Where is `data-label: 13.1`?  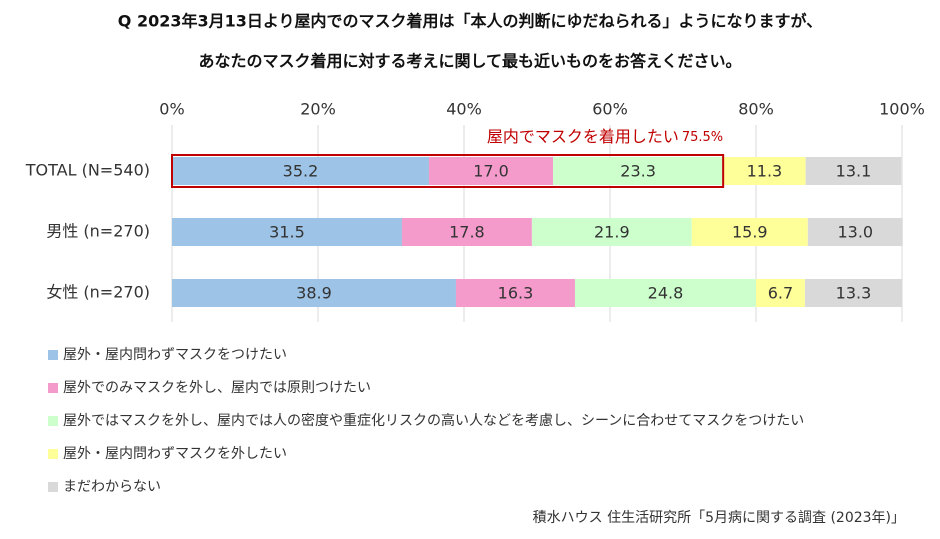
data-label: 13.1 is located at coordinates (854, 171).